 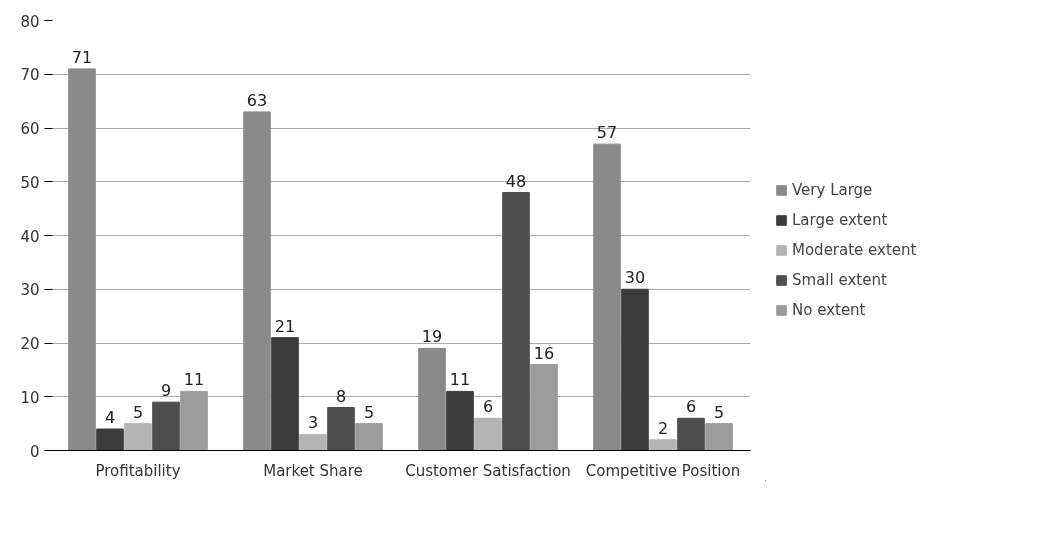 What do you see at coordinates (432, 337) in the screenshot?
I see `data-label: 19` at bounding box center [432, 337].